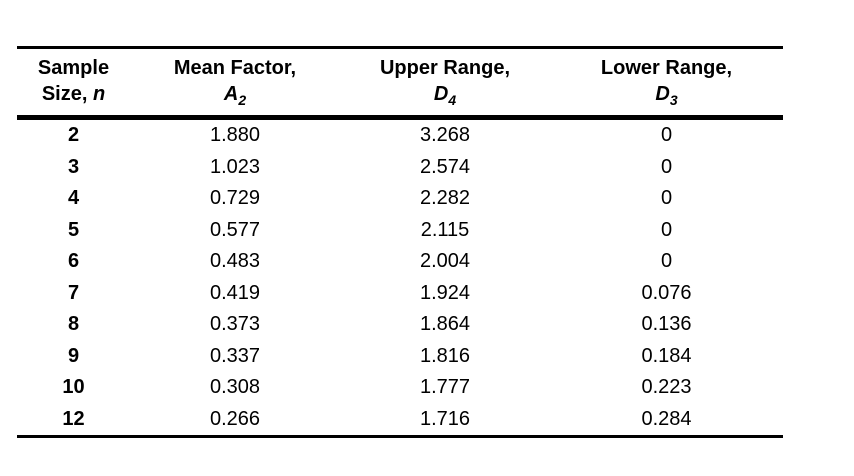 Image resolution: width=854 pixels, height=476 pixels. What do you see at coordinates (662, 94) in the screenshot?
I see `variable-d3: D` at bounding box center [662, 94].